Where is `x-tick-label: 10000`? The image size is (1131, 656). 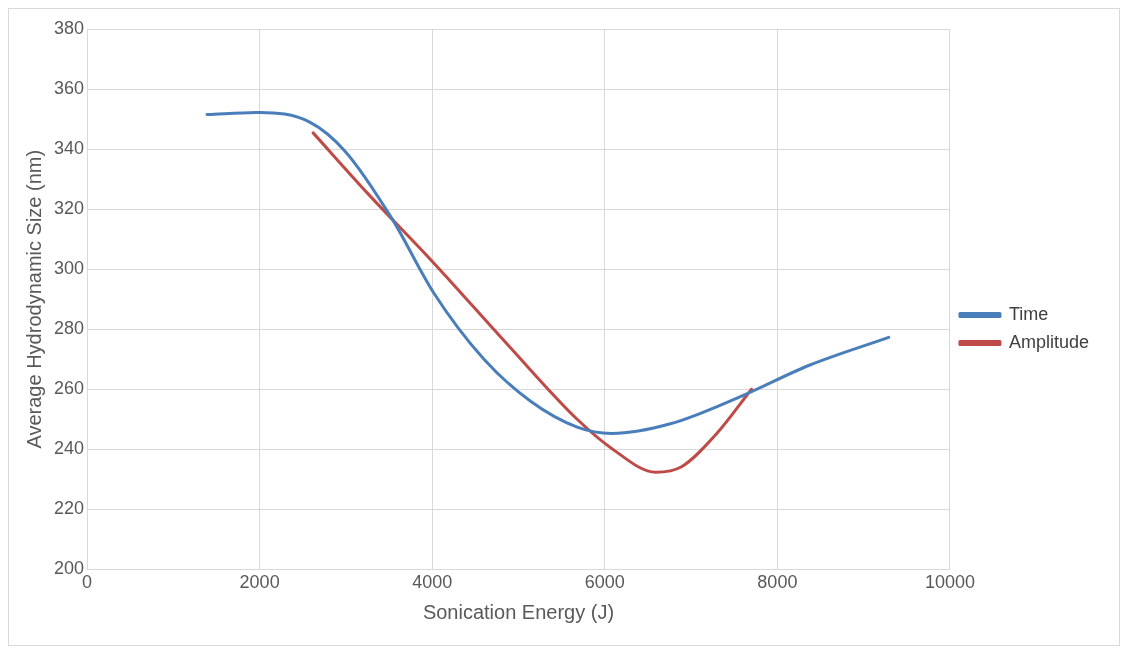 x-tick-label: 10000 is located at coordinates (949, 582).